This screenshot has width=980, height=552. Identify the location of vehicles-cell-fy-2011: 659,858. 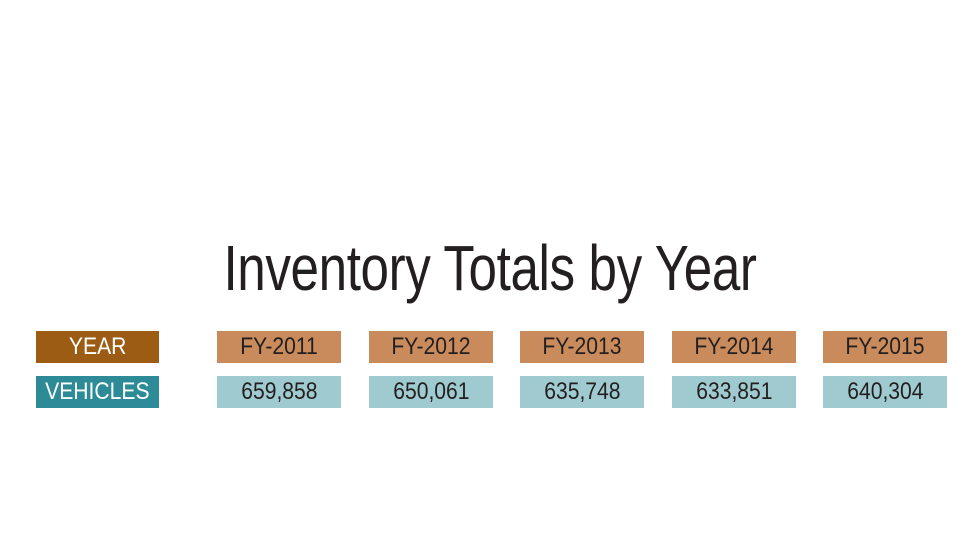
(279, 392).